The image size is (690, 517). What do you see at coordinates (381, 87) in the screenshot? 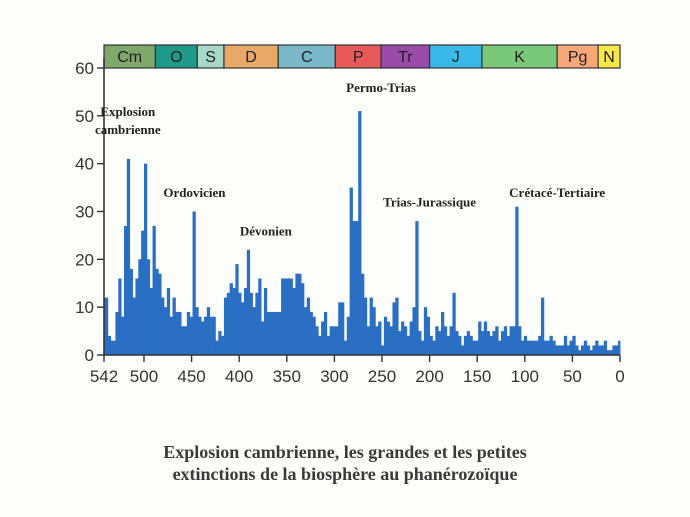
I see `event-annotation: Permo-Trias` at bounding box center [381, 87].